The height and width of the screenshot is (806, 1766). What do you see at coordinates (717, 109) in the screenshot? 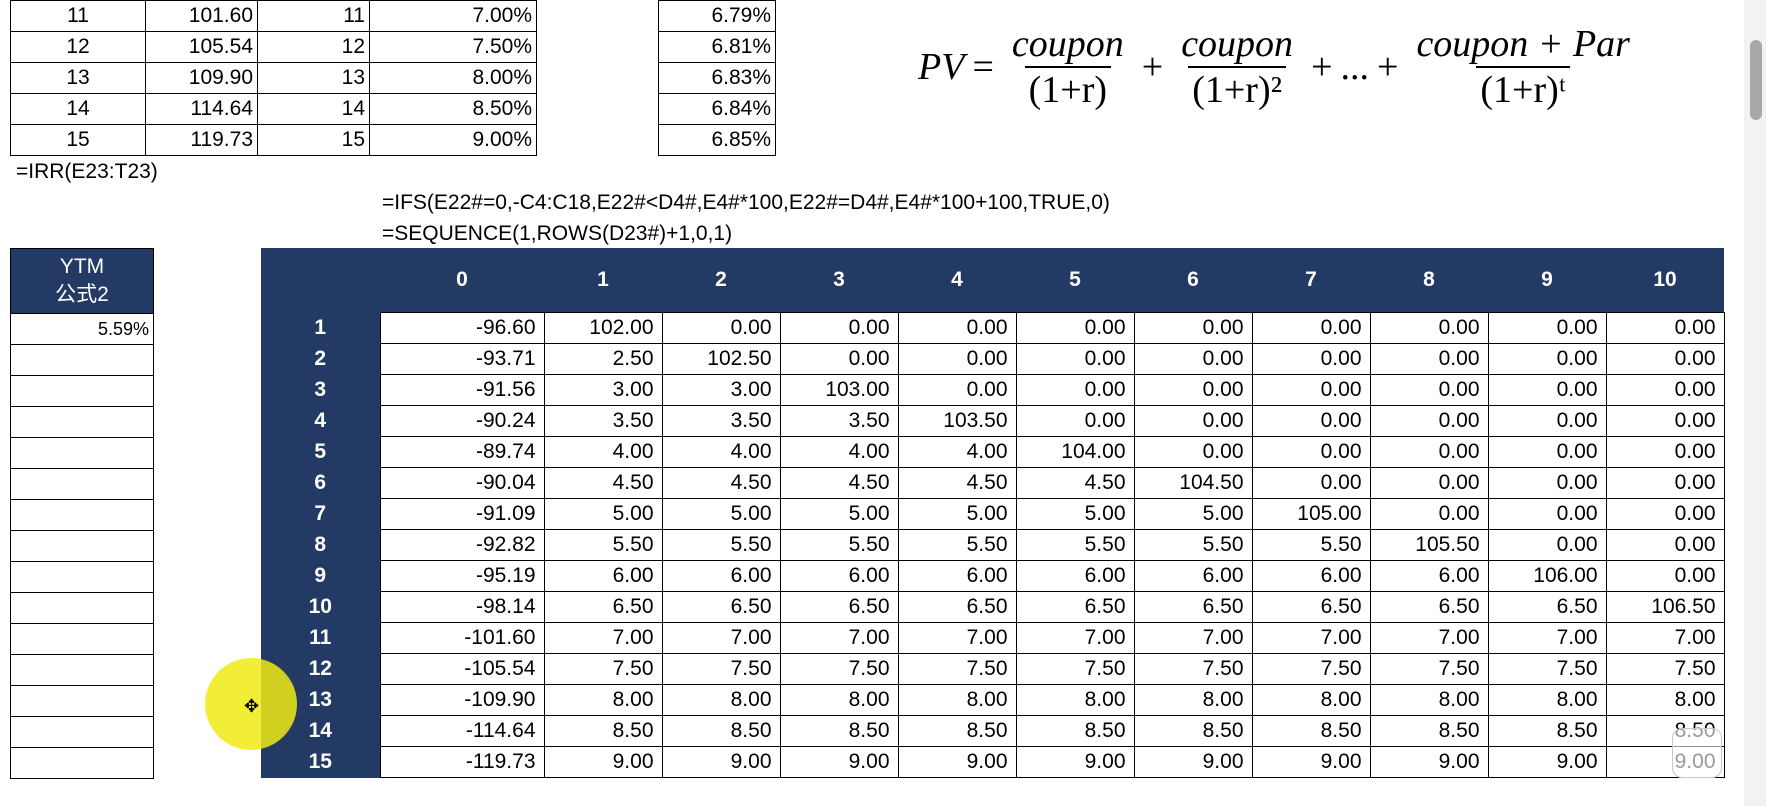
I see `ytm-value-cell: 6.84%` at bounding box center [717, 109].